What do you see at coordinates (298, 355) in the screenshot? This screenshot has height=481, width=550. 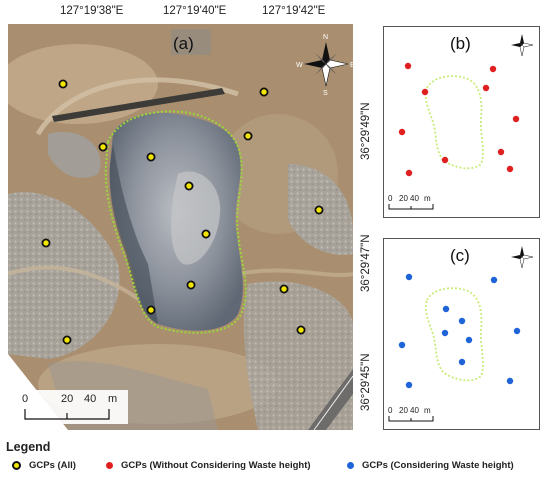 I see `rubble-area-bottomright` at bounding box center [298, 355].